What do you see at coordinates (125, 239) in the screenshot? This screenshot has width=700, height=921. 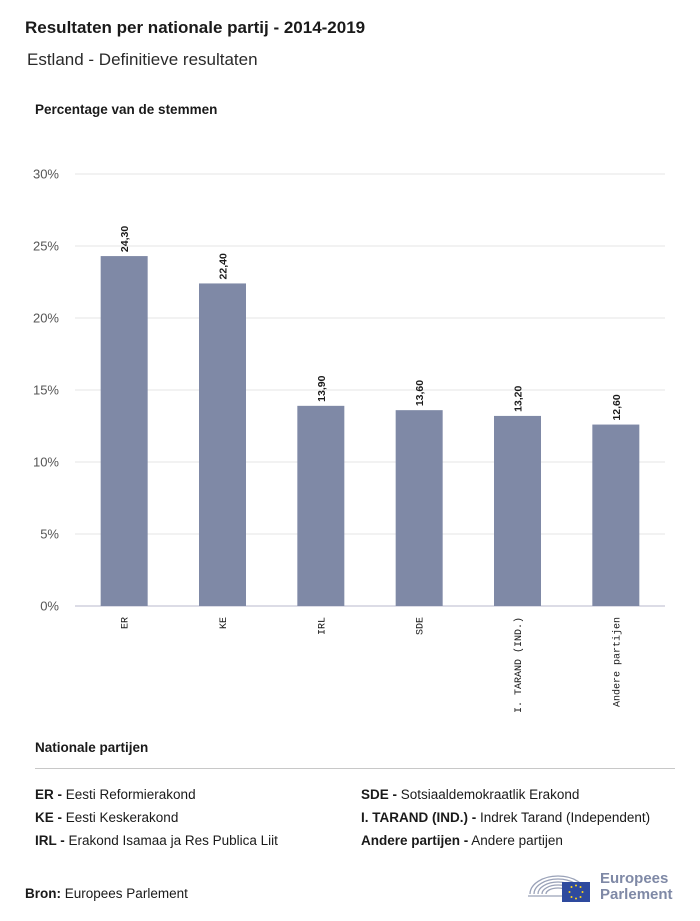 I see `data-label: 24,30` at bounding box center [125, 239].